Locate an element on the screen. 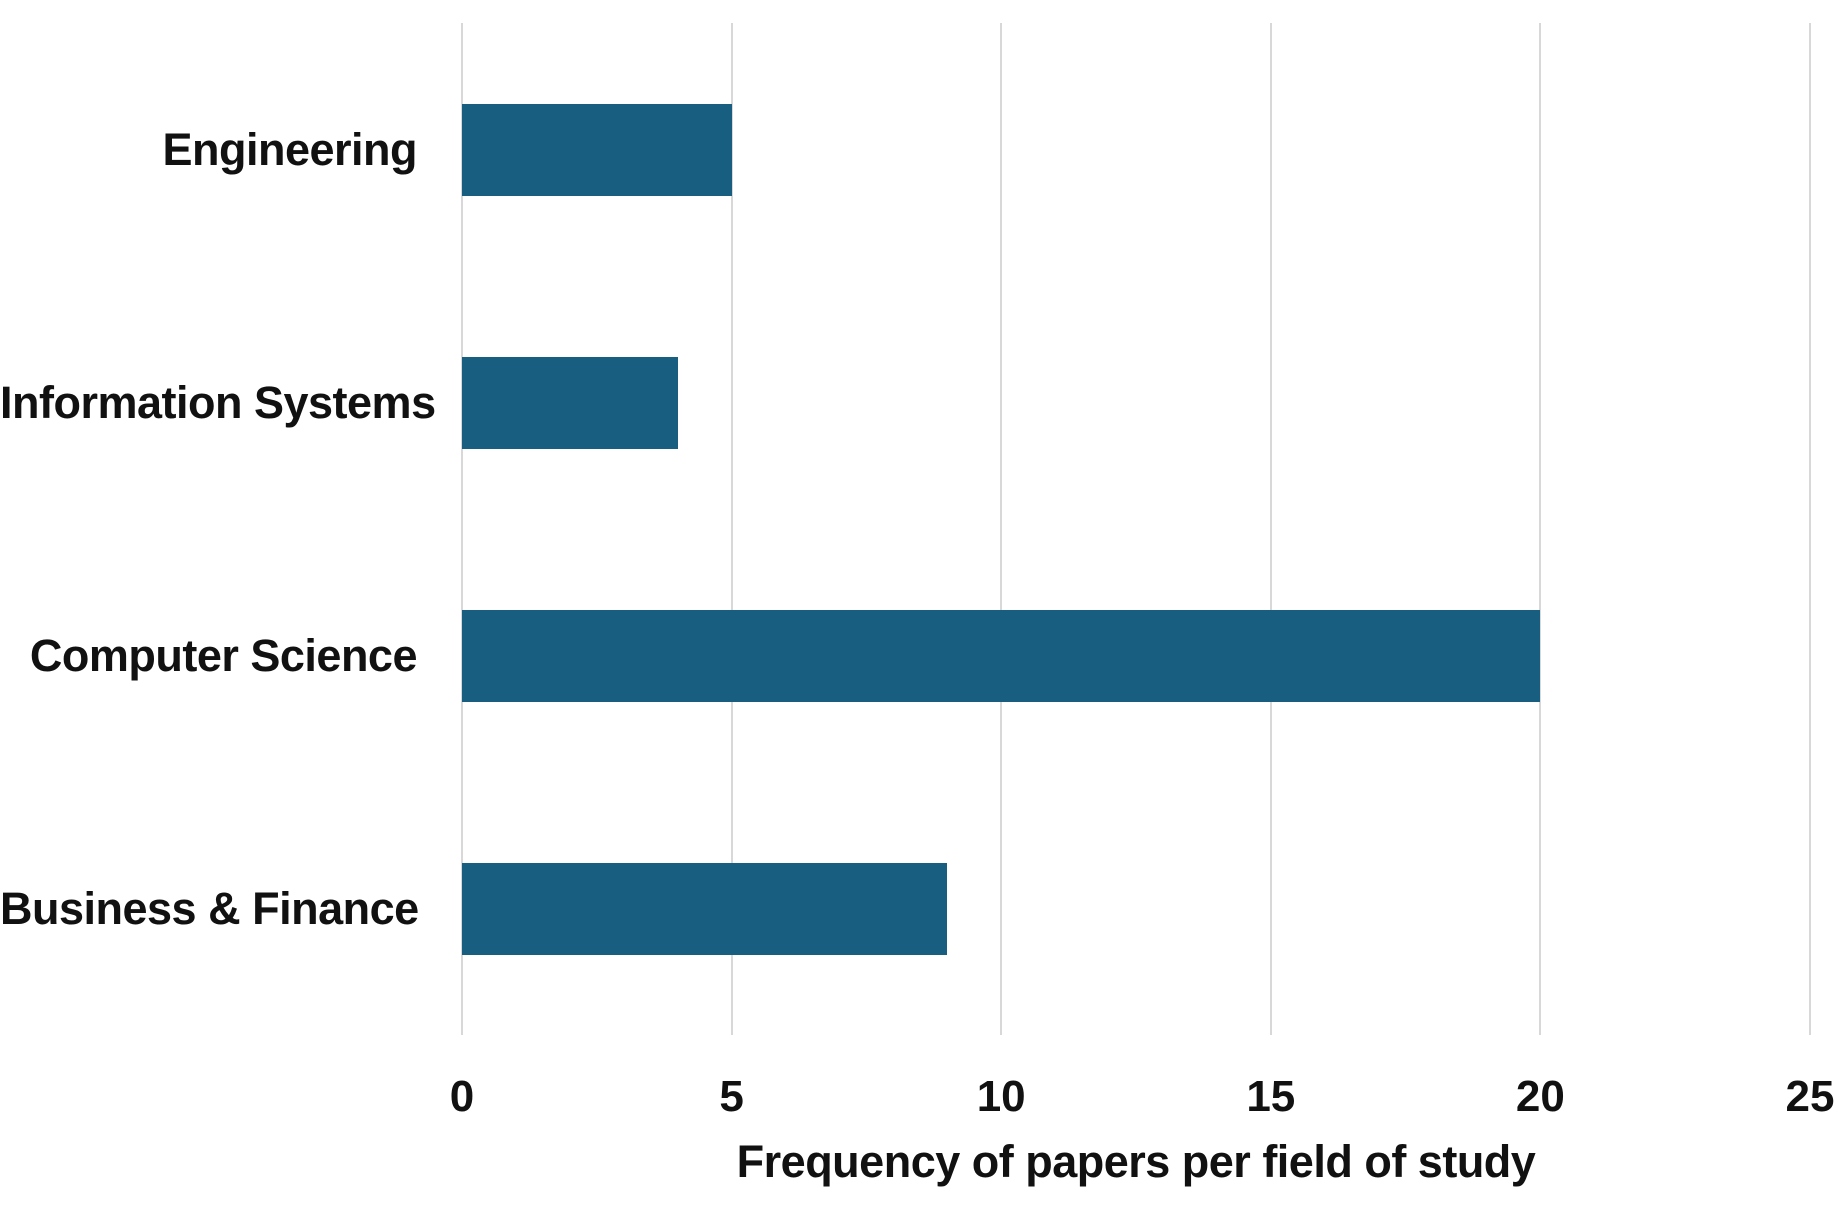 The width and height of the screenshot is (1840, 1205). x-tick-label-10: 10 is located at coordinates (1001, 1096).